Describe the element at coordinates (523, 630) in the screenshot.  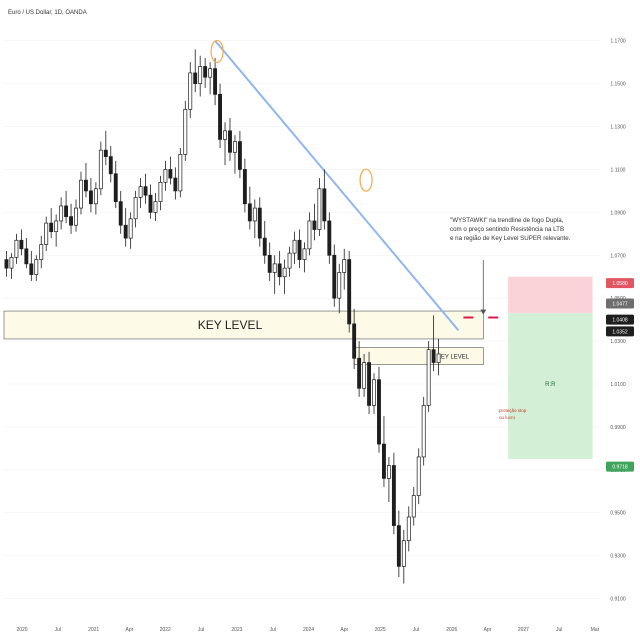
I see `x-axis-tick-label: 2027` at that location.